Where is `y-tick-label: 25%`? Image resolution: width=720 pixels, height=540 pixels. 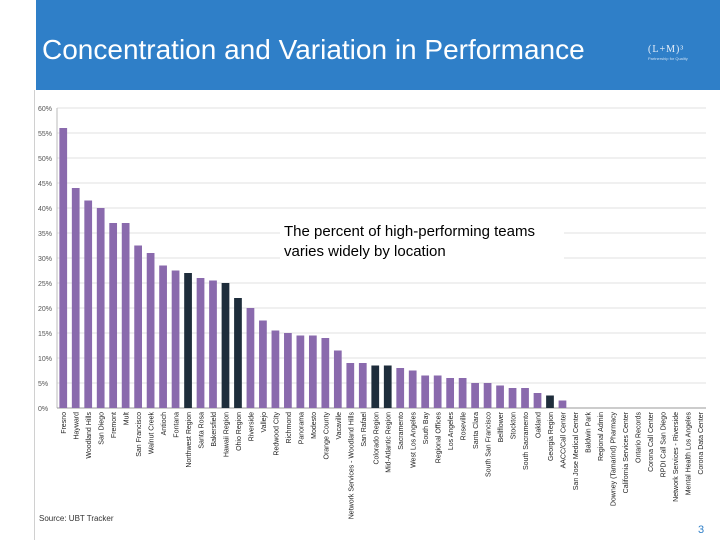
y-tick-label: 25% is located at coordinates (45, 284).